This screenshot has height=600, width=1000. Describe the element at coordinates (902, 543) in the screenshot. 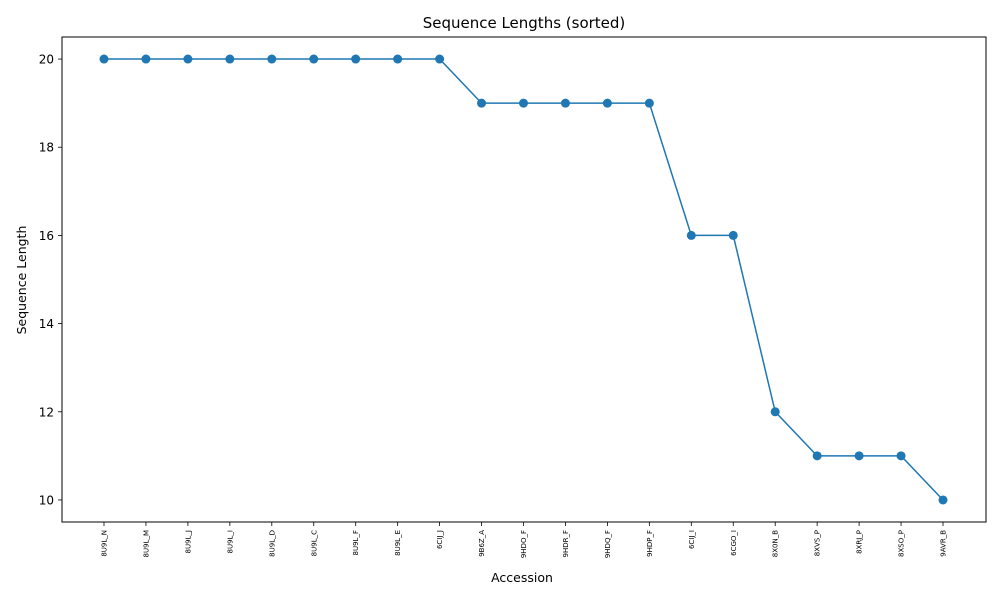

I see `x-tick-label: 8XSO_P` at that location.